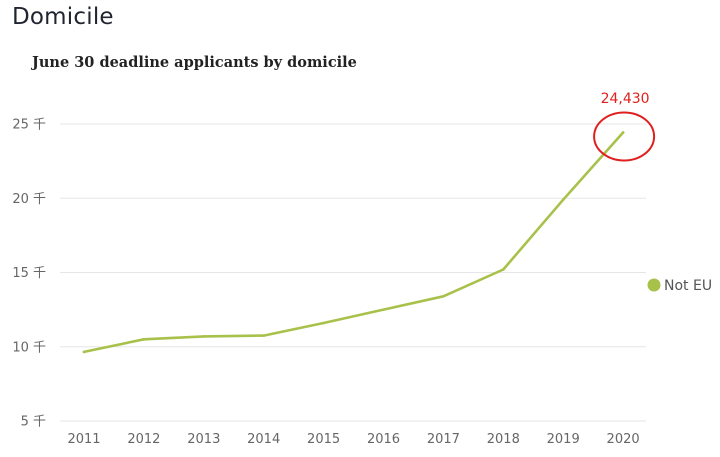  What do you see at coordinates (623, 439) in the screenshot?
I see `x-tick-label: 2020` at bounding box center [623, 439].